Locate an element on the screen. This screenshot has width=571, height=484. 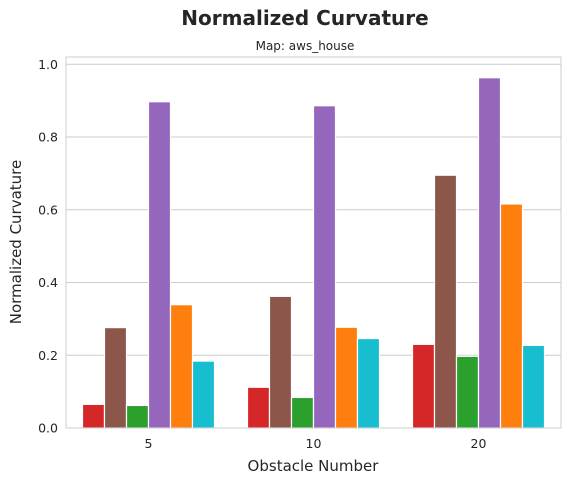
y-tick-label: 0.4 is located at coordinates (48, 282).